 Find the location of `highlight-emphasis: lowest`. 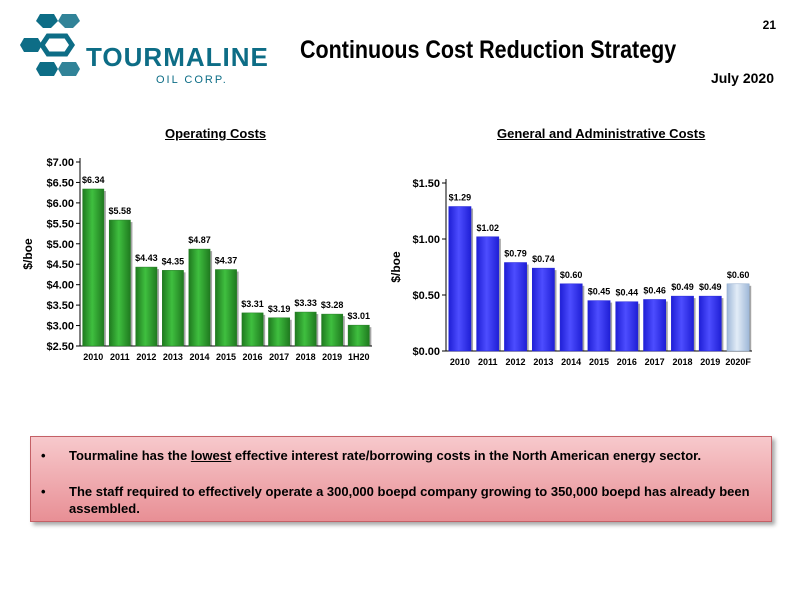

highlight-emphasis: lowest is located at coordinates (211, 455).